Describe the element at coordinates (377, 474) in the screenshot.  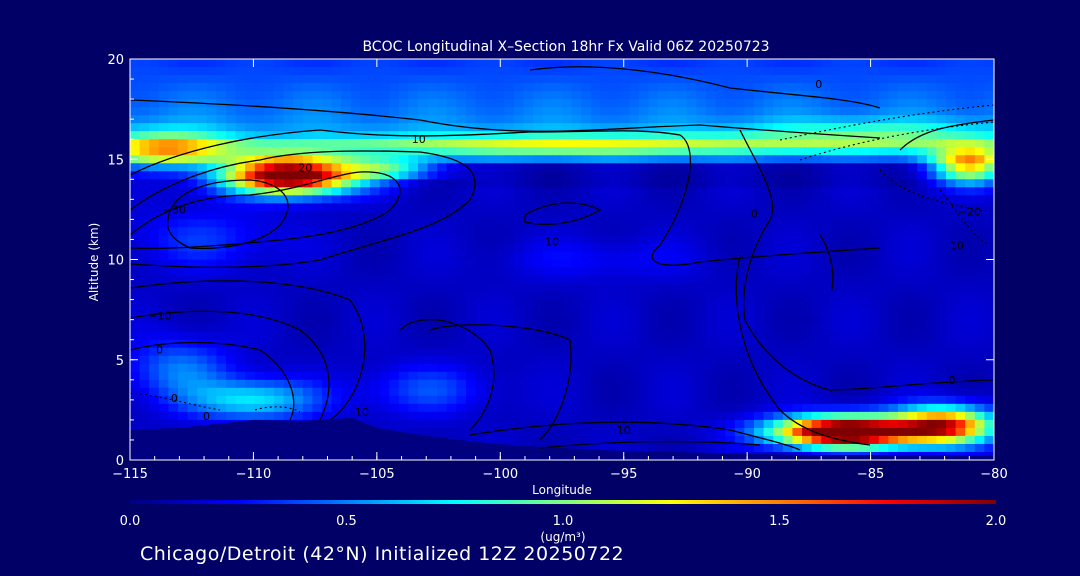
I see `x-tick-label: −105` at that location.